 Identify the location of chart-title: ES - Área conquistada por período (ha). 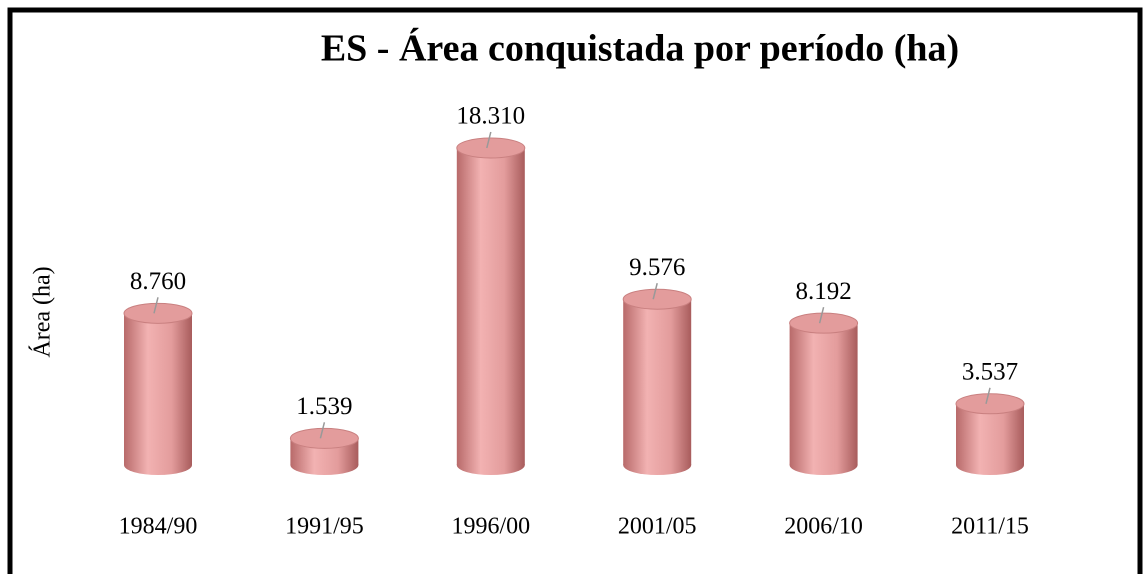
(640, 49).